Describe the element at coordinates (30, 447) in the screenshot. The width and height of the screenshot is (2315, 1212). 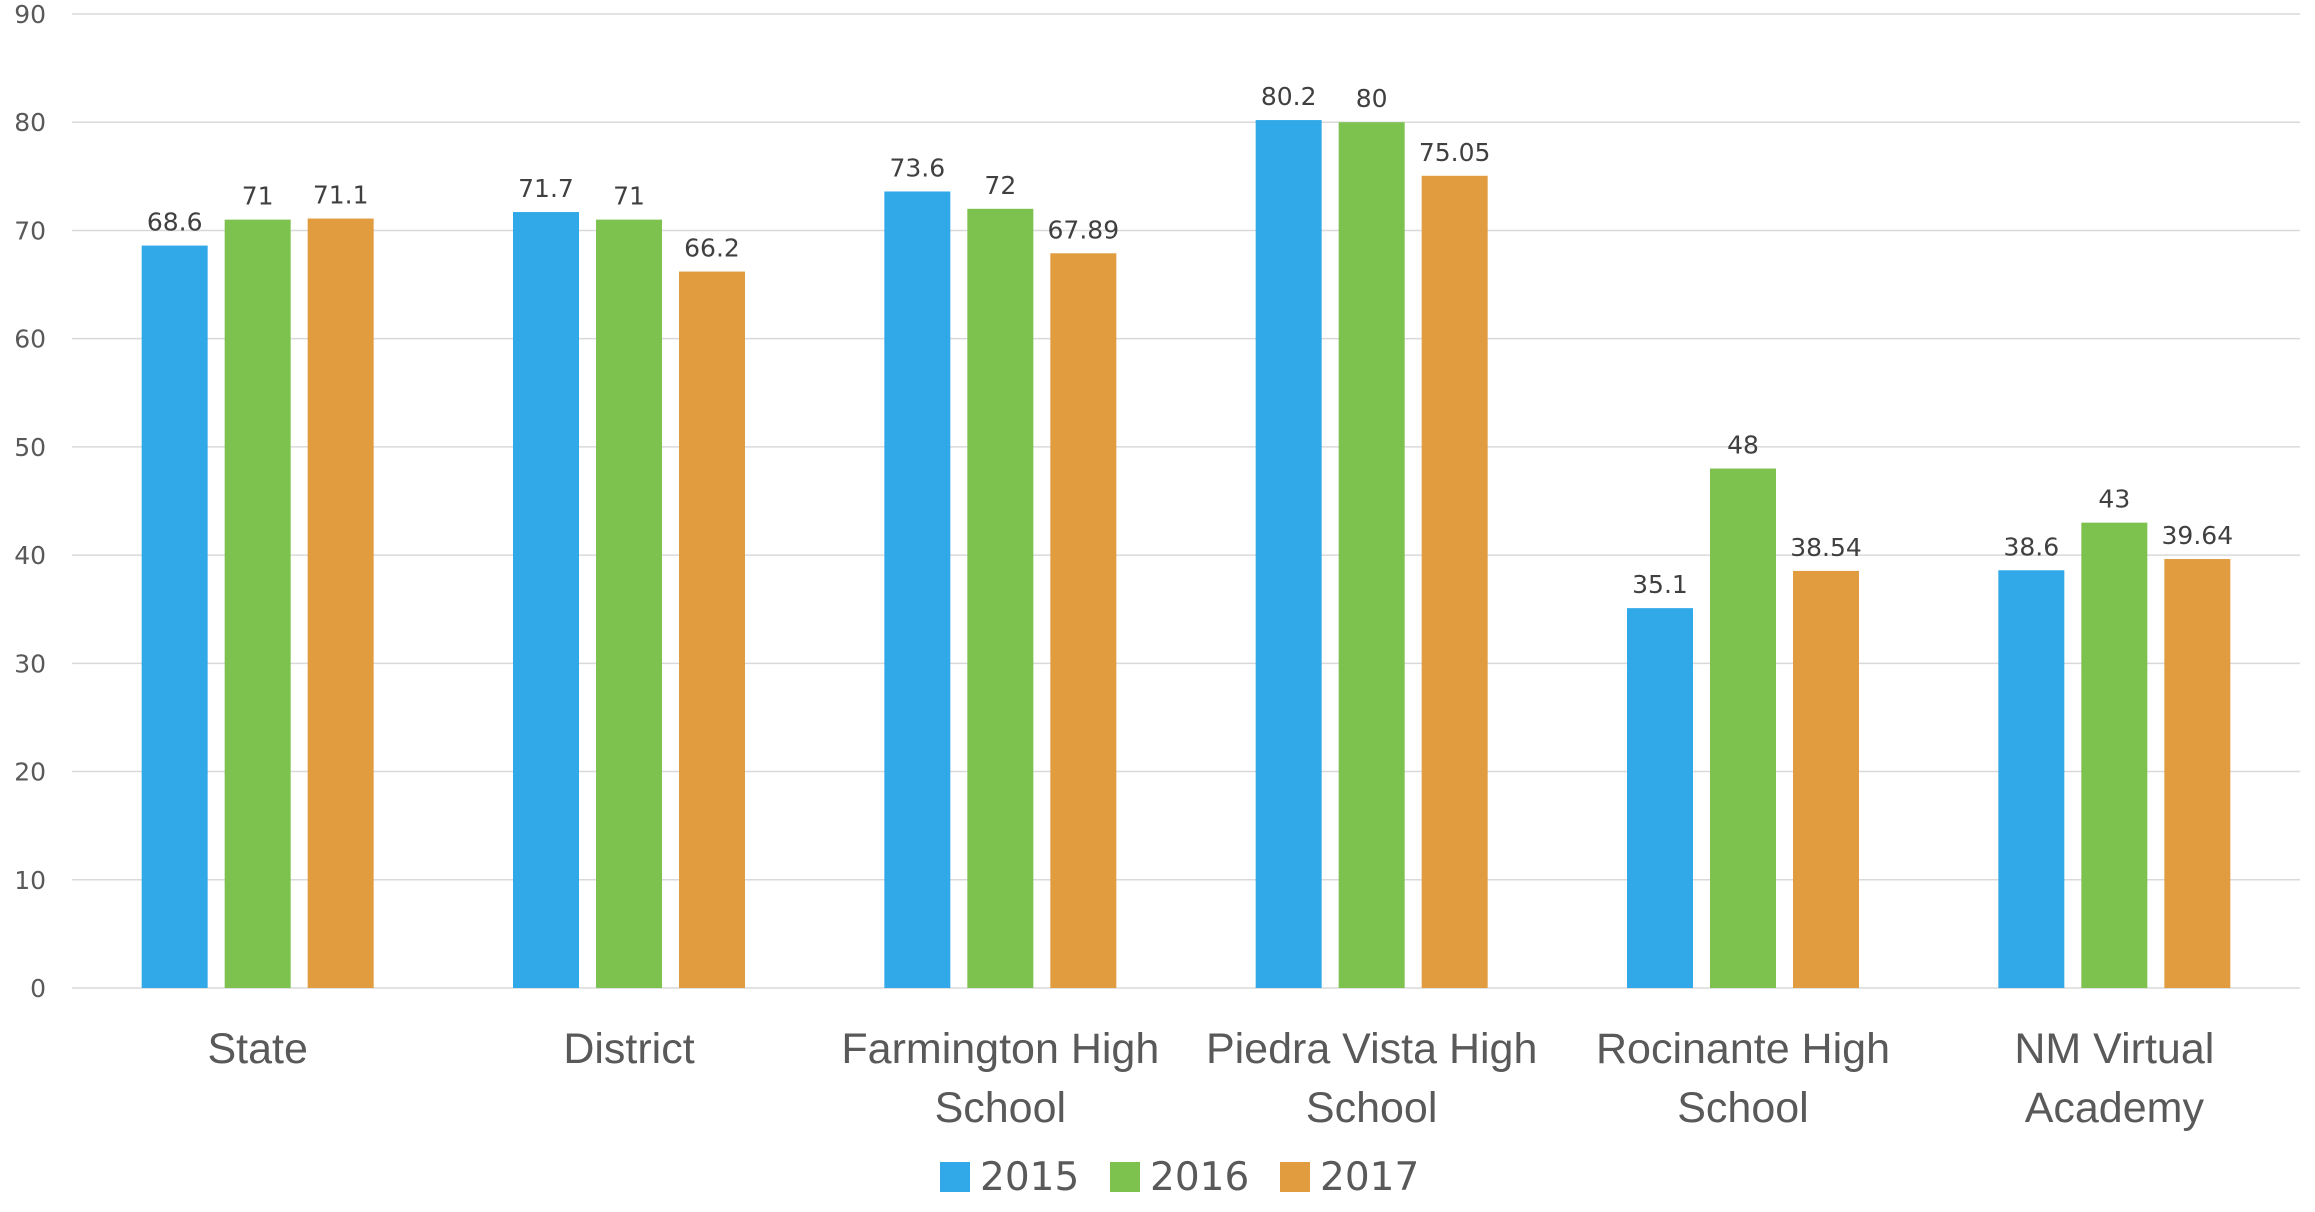
I see `y-tick-label: 50` at that location.